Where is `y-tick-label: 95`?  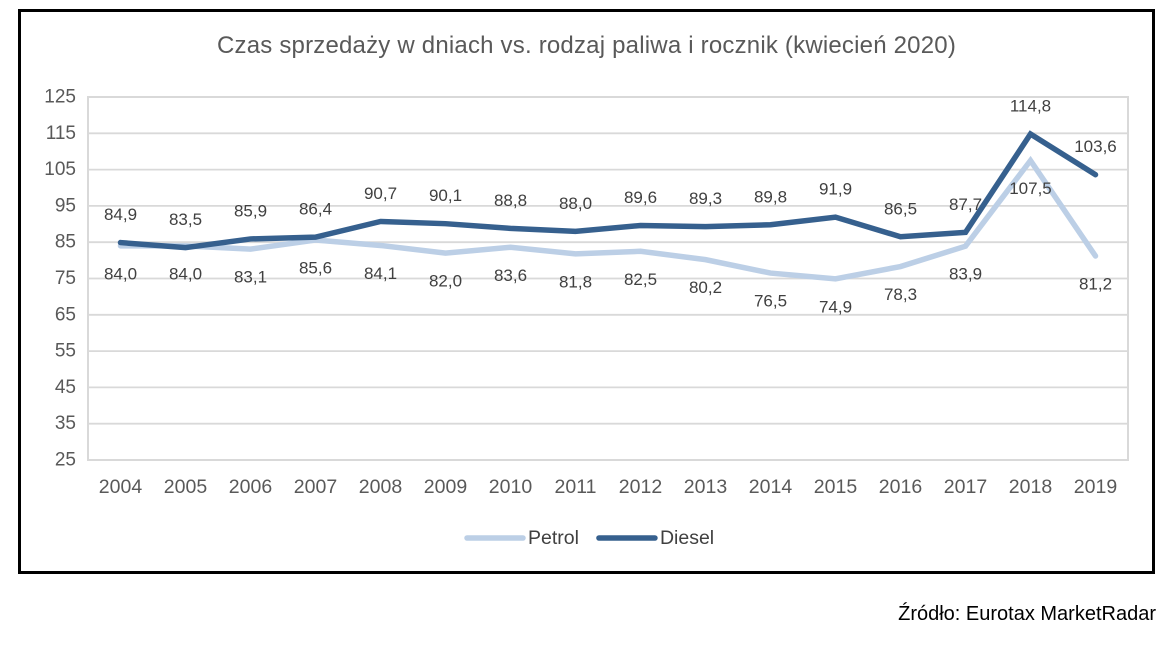
y-tick-label: 95 is located at coordinates (65, 205).